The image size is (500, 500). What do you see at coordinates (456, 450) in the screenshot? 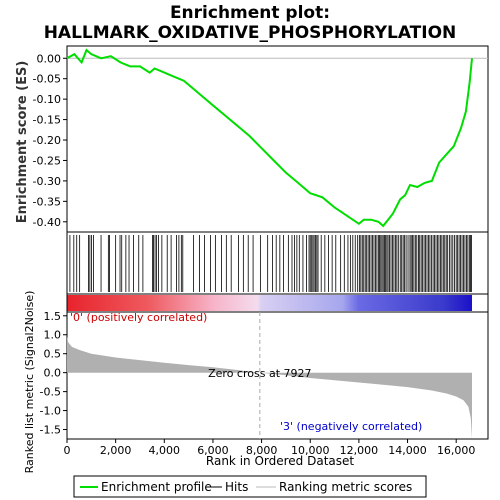
I see `x-tick-label: 16,000` at bounding box center [456, 450].